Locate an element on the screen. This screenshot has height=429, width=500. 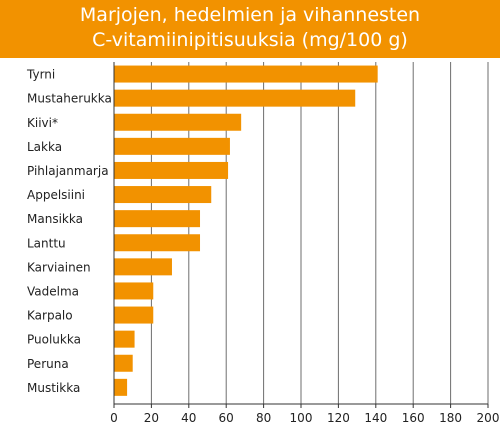
category-label: Mansikka is located at coordinates (55, 219).